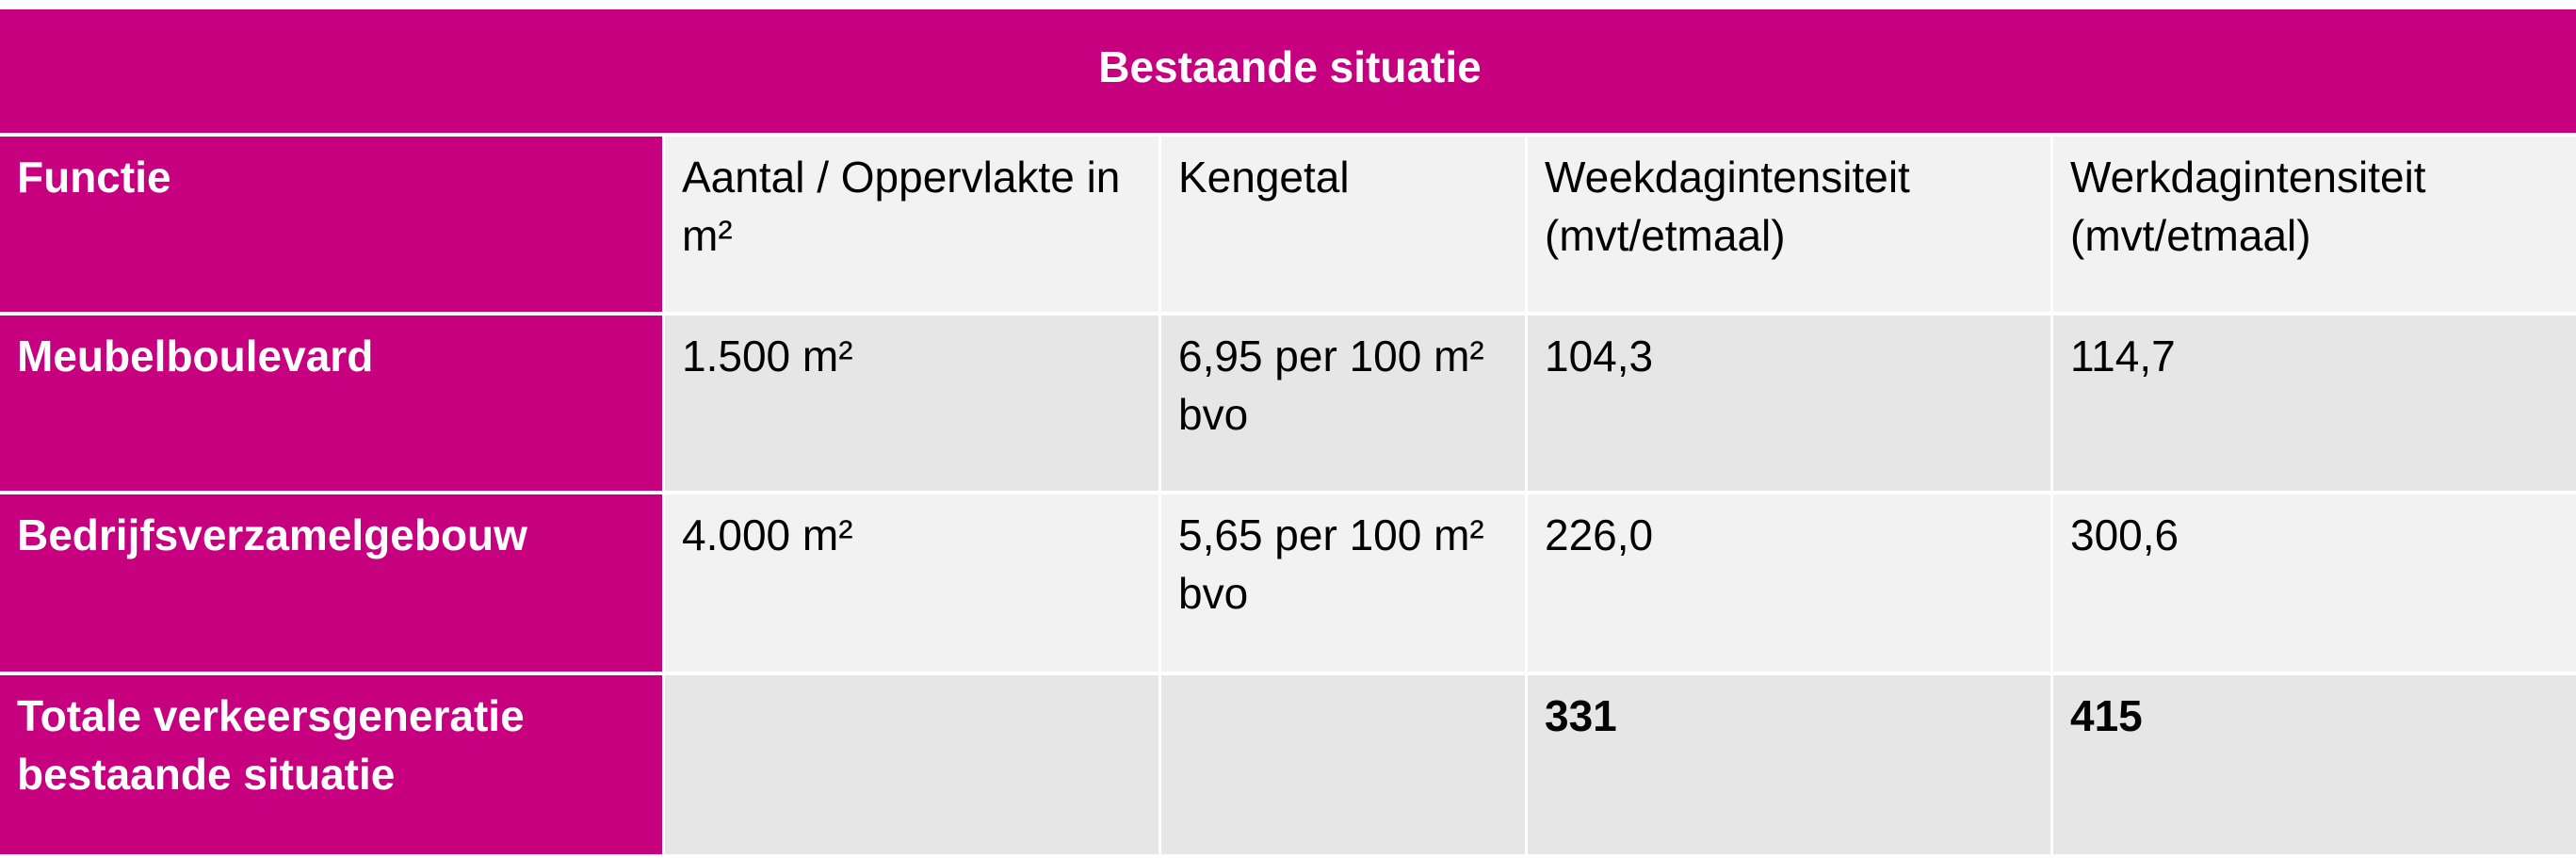 Image resolution: width=2576 pixels, height=858 pixels. What do you see at coordinates (331, 583) in the screenshot?
I see `row-label: Bedrijfsverzamelgebouw` at bounding box center [331, 583].